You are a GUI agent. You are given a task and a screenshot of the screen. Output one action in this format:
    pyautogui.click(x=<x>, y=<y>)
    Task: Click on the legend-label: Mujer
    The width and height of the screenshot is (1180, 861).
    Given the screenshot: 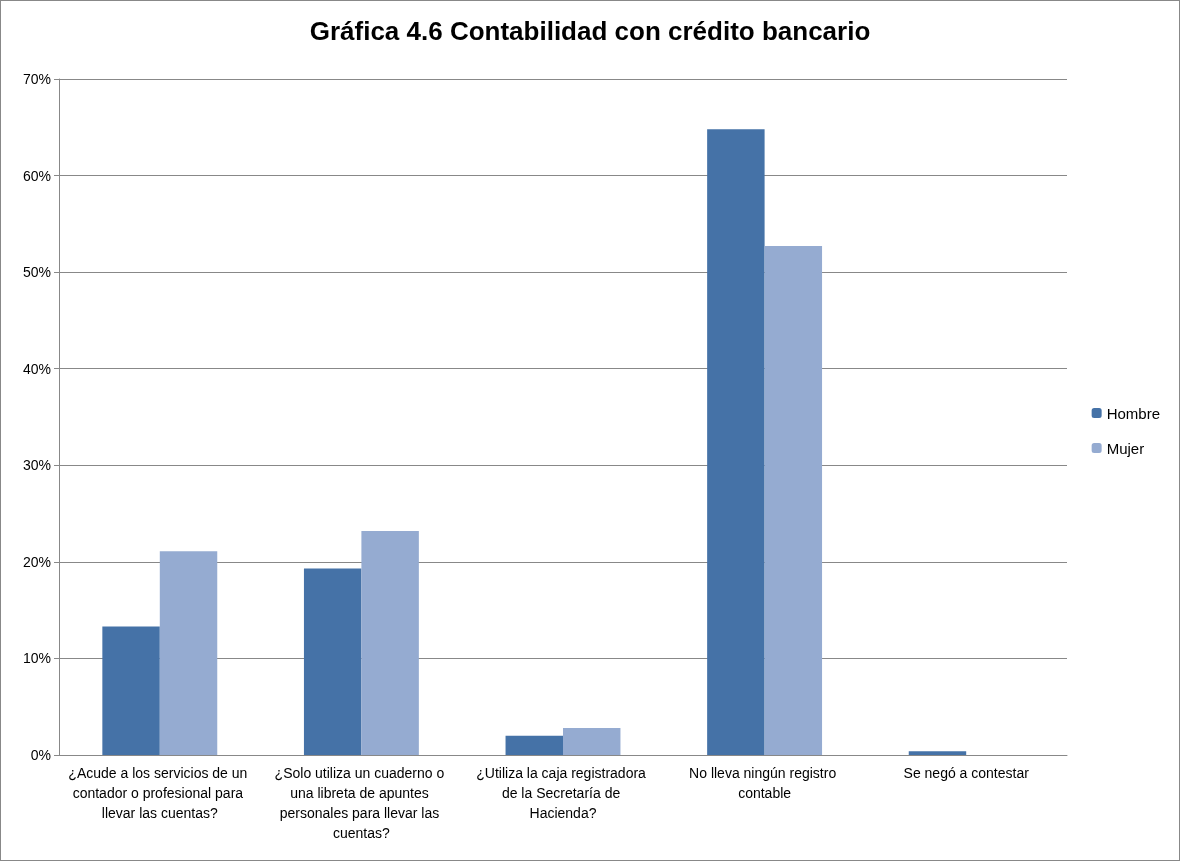 What is the action you would take?
    pyautogui.click(x=1125, y=448)
    